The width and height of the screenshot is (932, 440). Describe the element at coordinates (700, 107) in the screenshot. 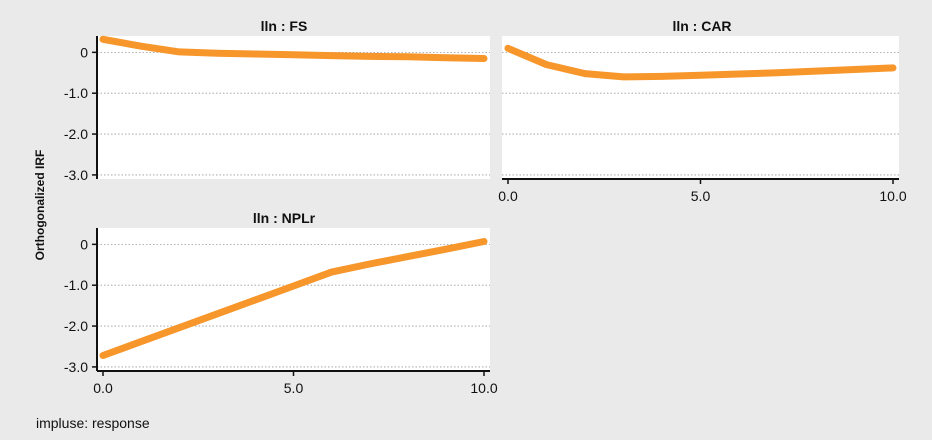

I see `plot-area` at that location.